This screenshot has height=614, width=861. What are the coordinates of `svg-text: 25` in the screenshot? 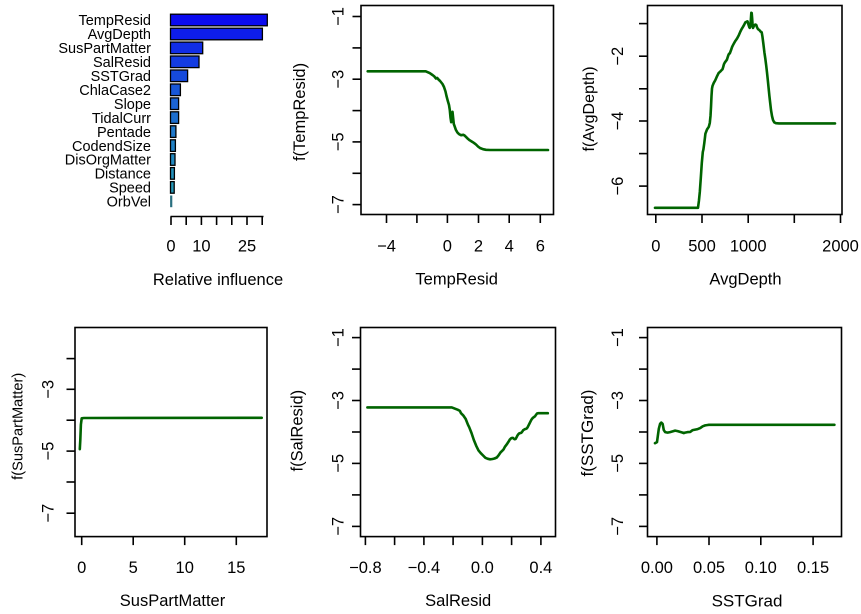 It's located at (247, 247).